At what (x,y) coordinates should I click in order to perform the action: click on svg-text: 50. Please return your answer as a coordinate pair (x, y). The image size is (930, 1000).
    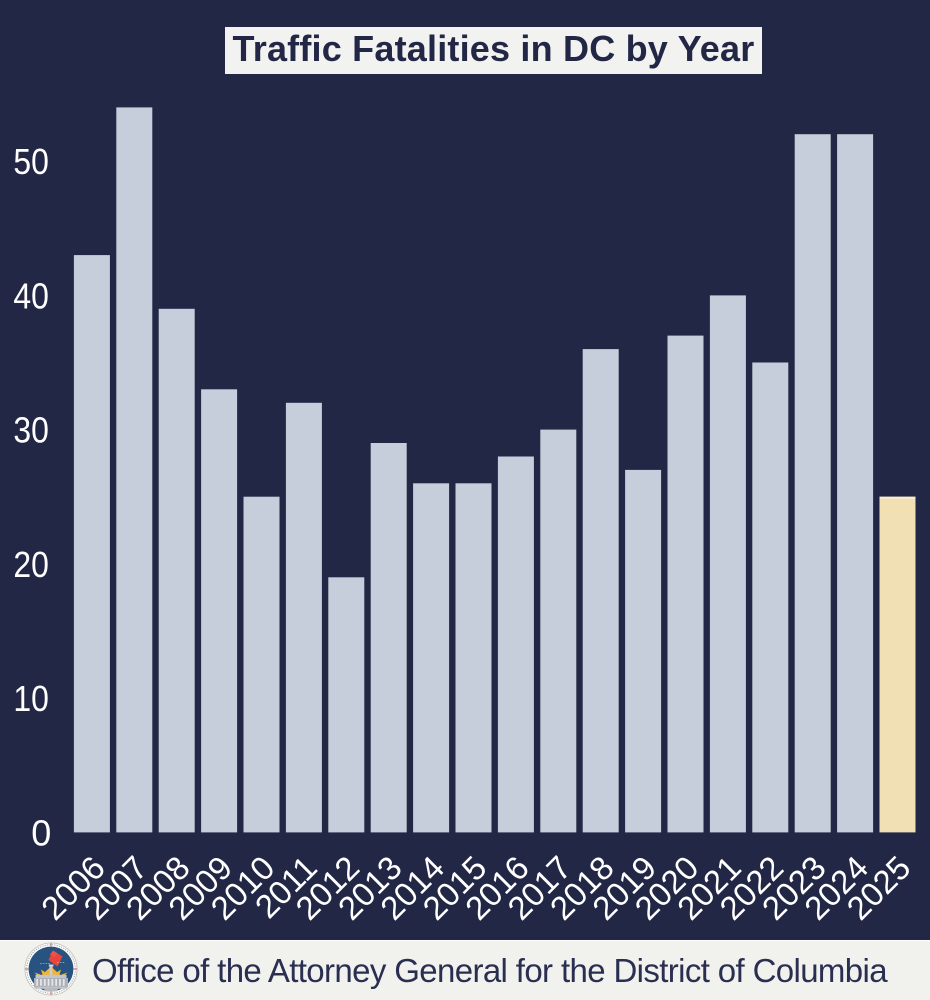
    Looking at the image, I should click on (31, 161).